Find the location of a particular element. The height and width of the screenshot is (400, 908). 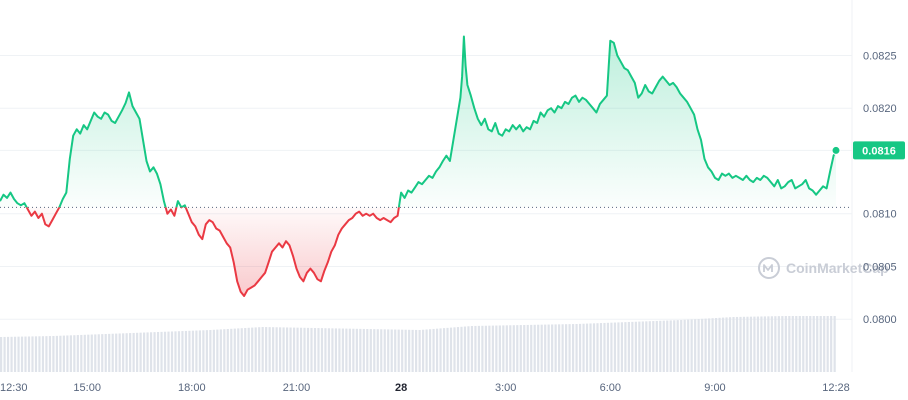

y-tick-label: 0.0810 is located at coordinates (880, 215).